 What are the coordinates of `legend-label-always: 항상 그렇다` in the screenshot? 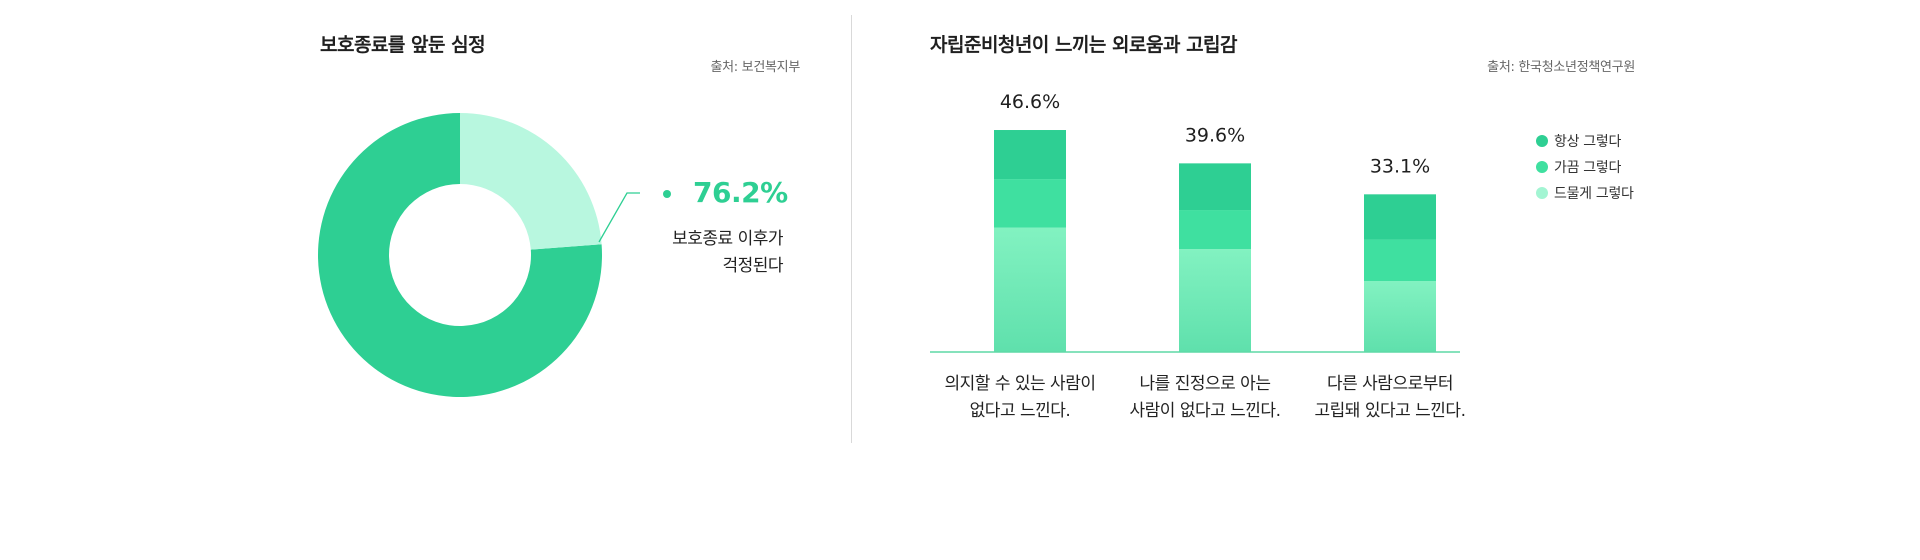 It's located at (1588, 142).